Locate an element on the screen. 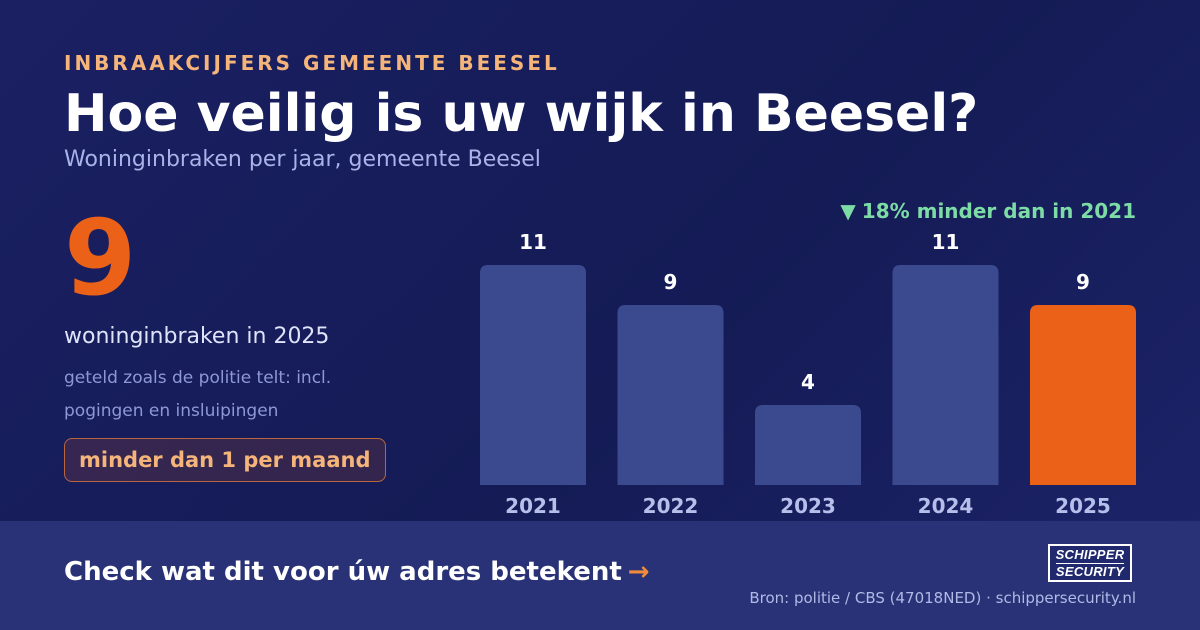 The image size is (1200, 630). value-label-2023: 4 is located at coordinates (808, 382).